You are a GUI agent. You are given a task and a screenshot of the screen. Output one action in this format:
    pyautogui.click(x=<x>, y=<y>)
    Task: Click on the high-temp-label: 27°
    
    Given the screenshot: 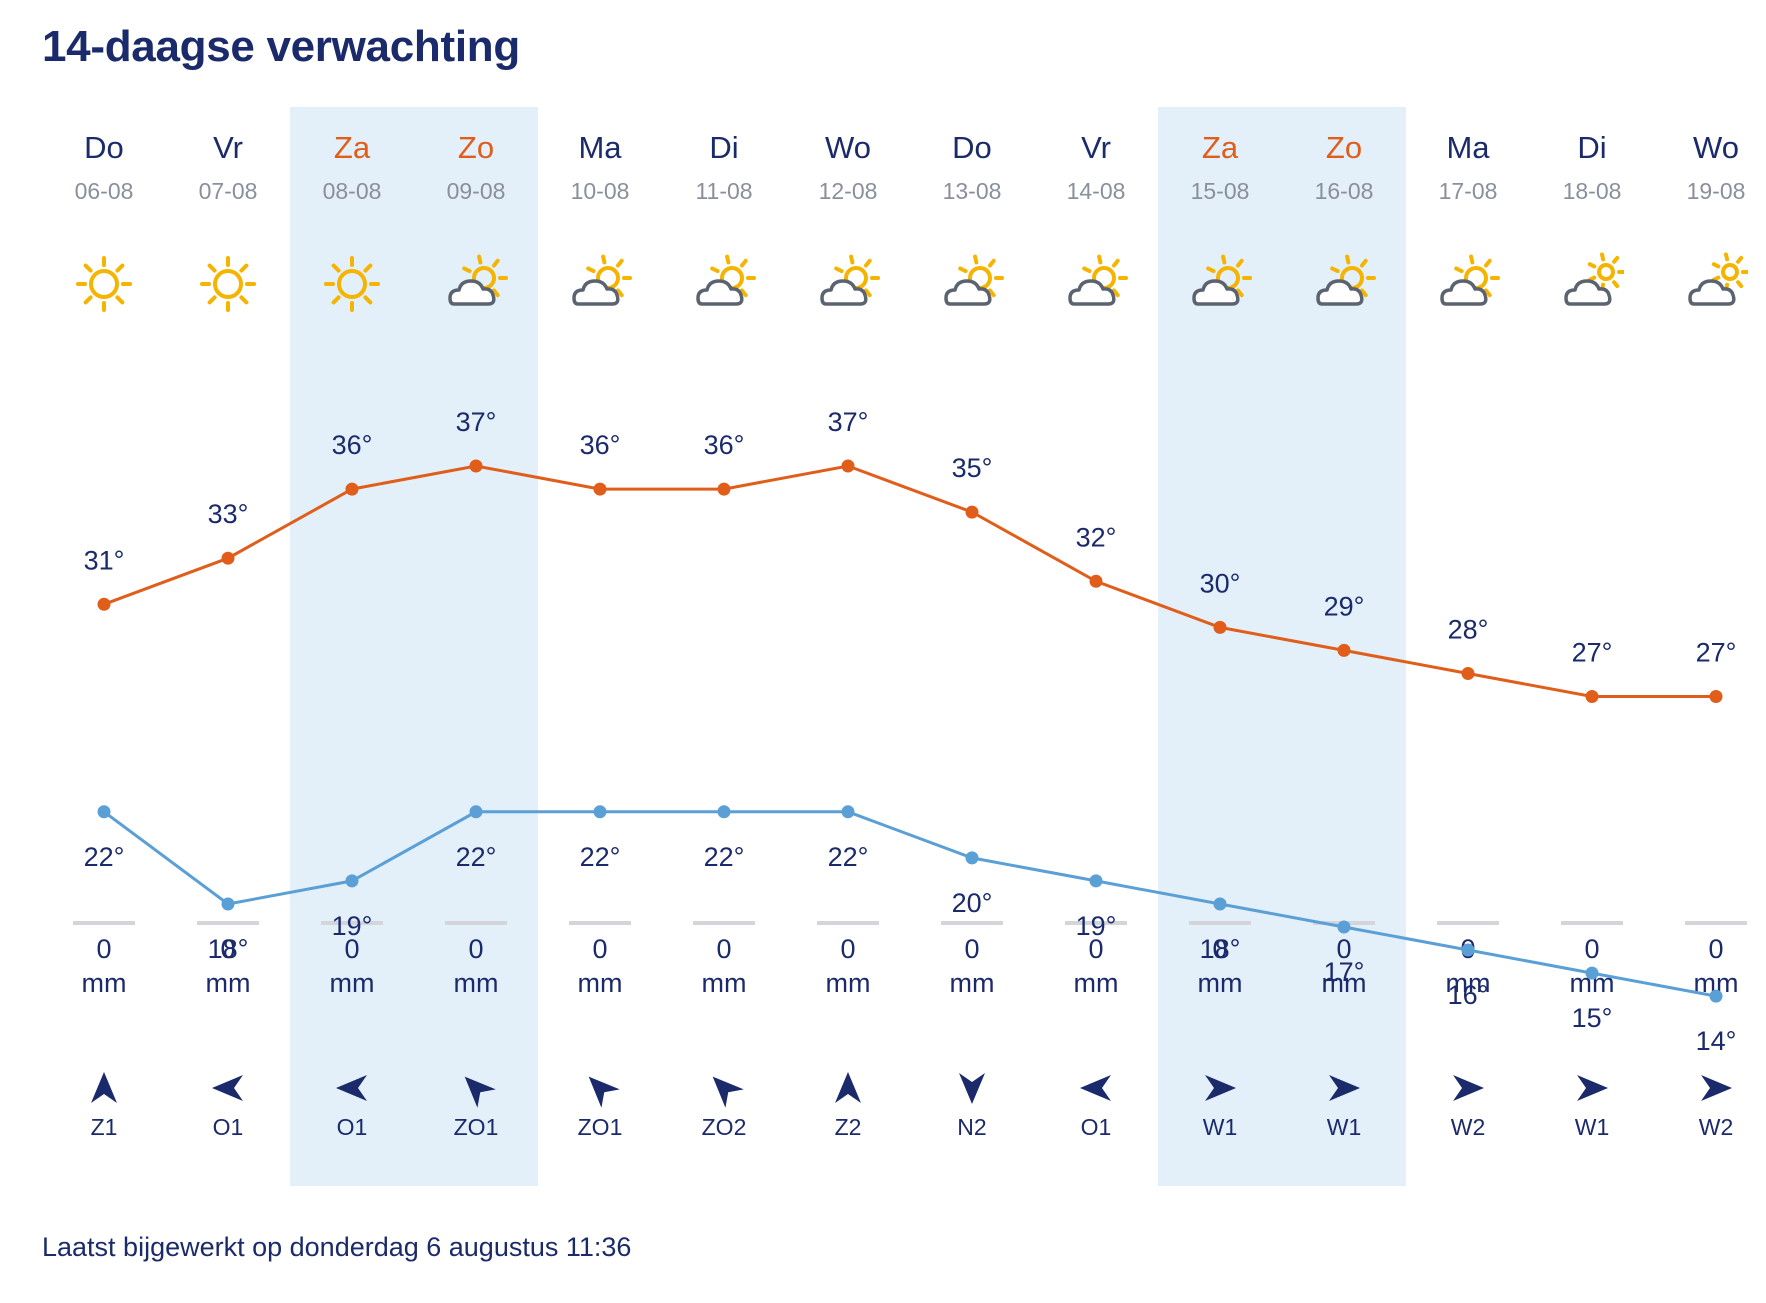 What is the action you would take?
    pyautogui.click(x=1716, y=653)
    